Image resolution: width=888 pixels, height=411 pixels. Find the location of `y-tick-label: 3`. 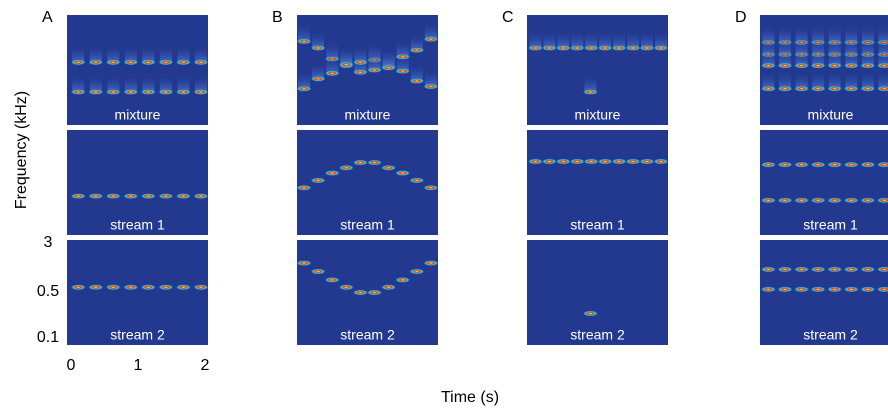

y-tick-label: 3 is located at coordinates (48, 242).